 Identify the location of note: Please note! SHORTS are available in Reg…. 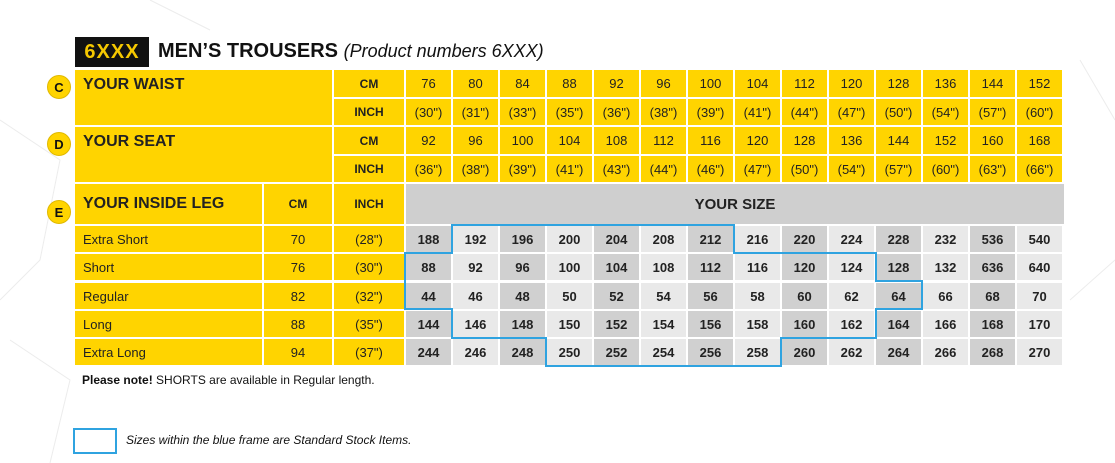
(228, 380).